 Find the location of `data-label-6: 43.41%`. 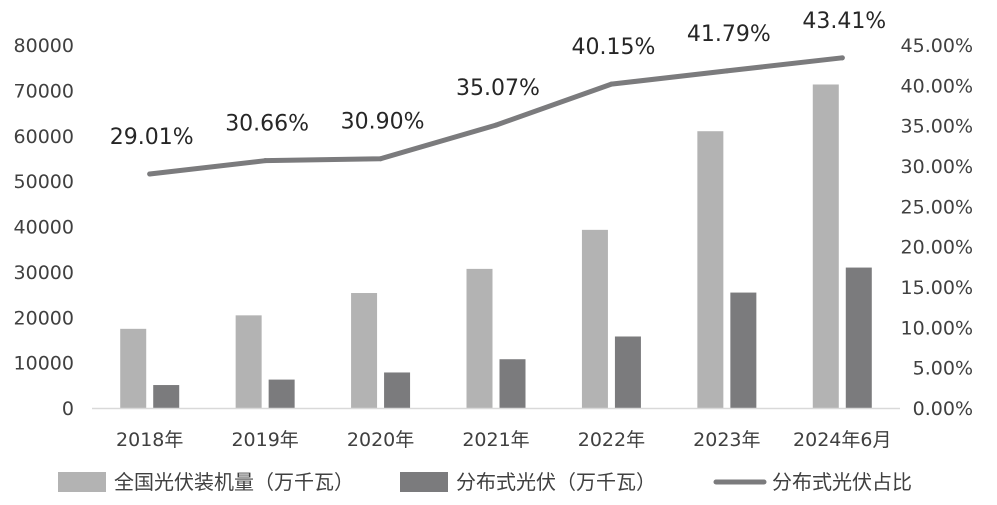

data-label-6: 43.41% is located at coordinates (844, 21).